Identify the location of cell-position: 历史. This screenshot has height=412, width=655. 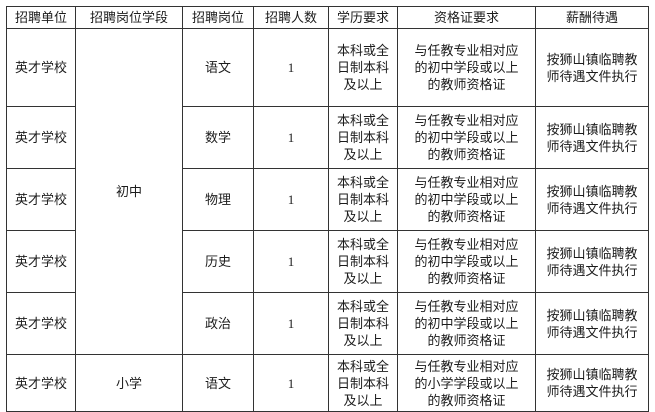
(218, 261).